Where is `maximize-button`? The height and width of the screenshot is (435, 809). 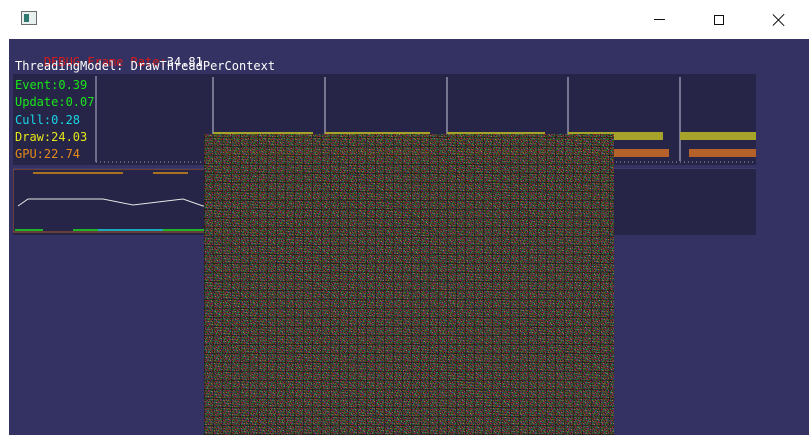 maximize-button is located at coordinates (719, 19).